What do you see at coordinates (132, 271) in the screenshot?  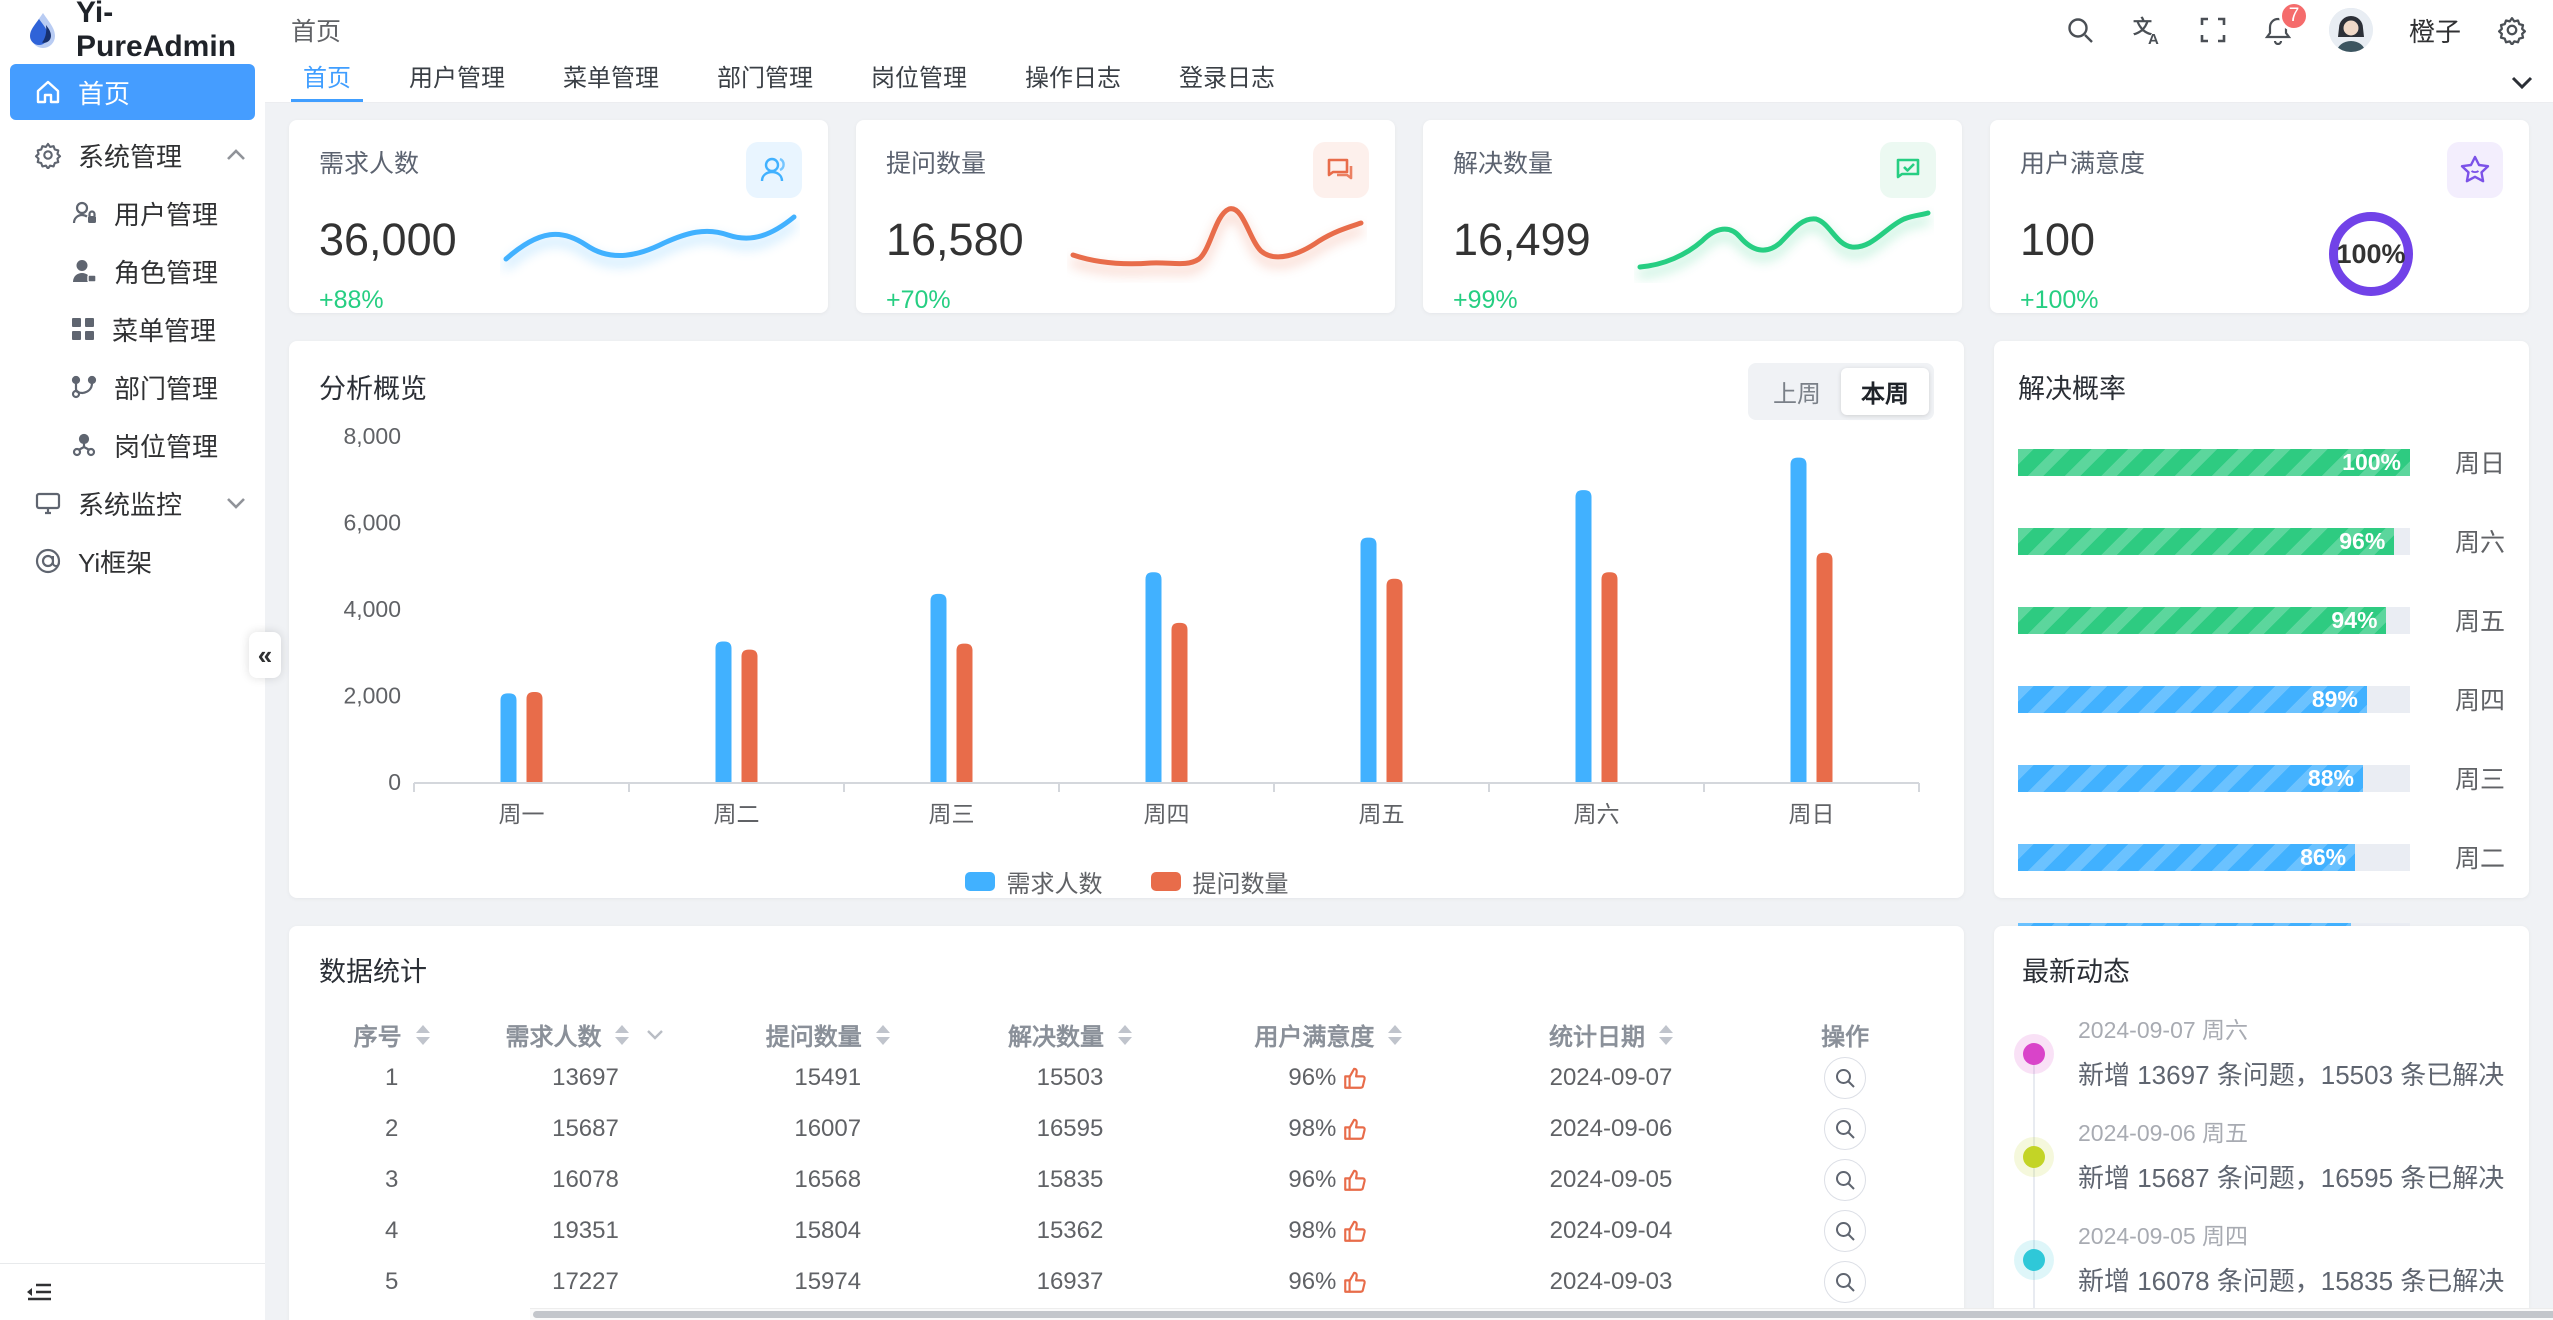 I see `sidebar-item-3: 角色管理` at bounding box center [132, 271].